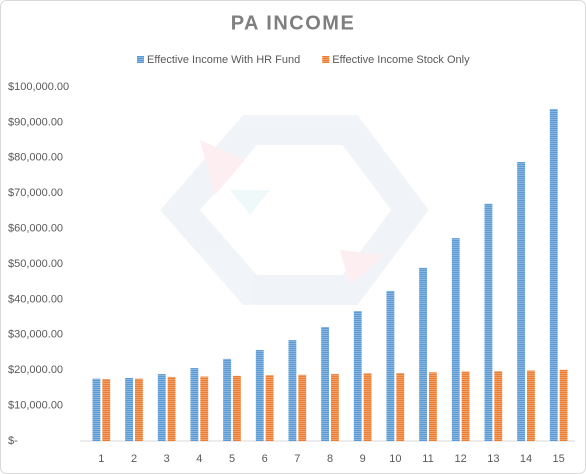  Describe the element at coordinates (35, 406) in the screenshot. I see `y-tick-label: $10,000.00` at that location.